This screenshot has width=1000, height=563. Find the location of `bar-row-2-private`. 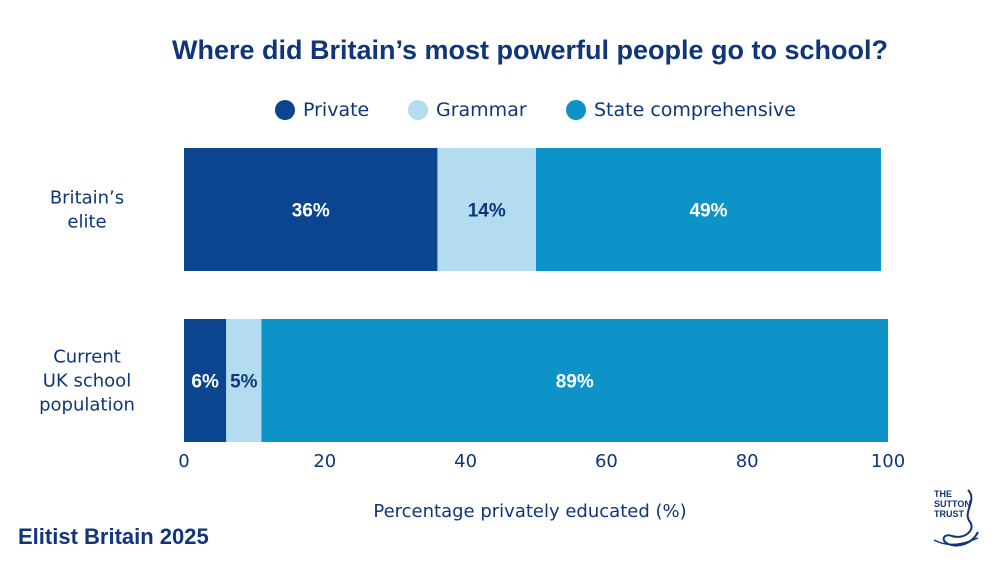

bar-row-2-private is located at coordinates (205, 380).